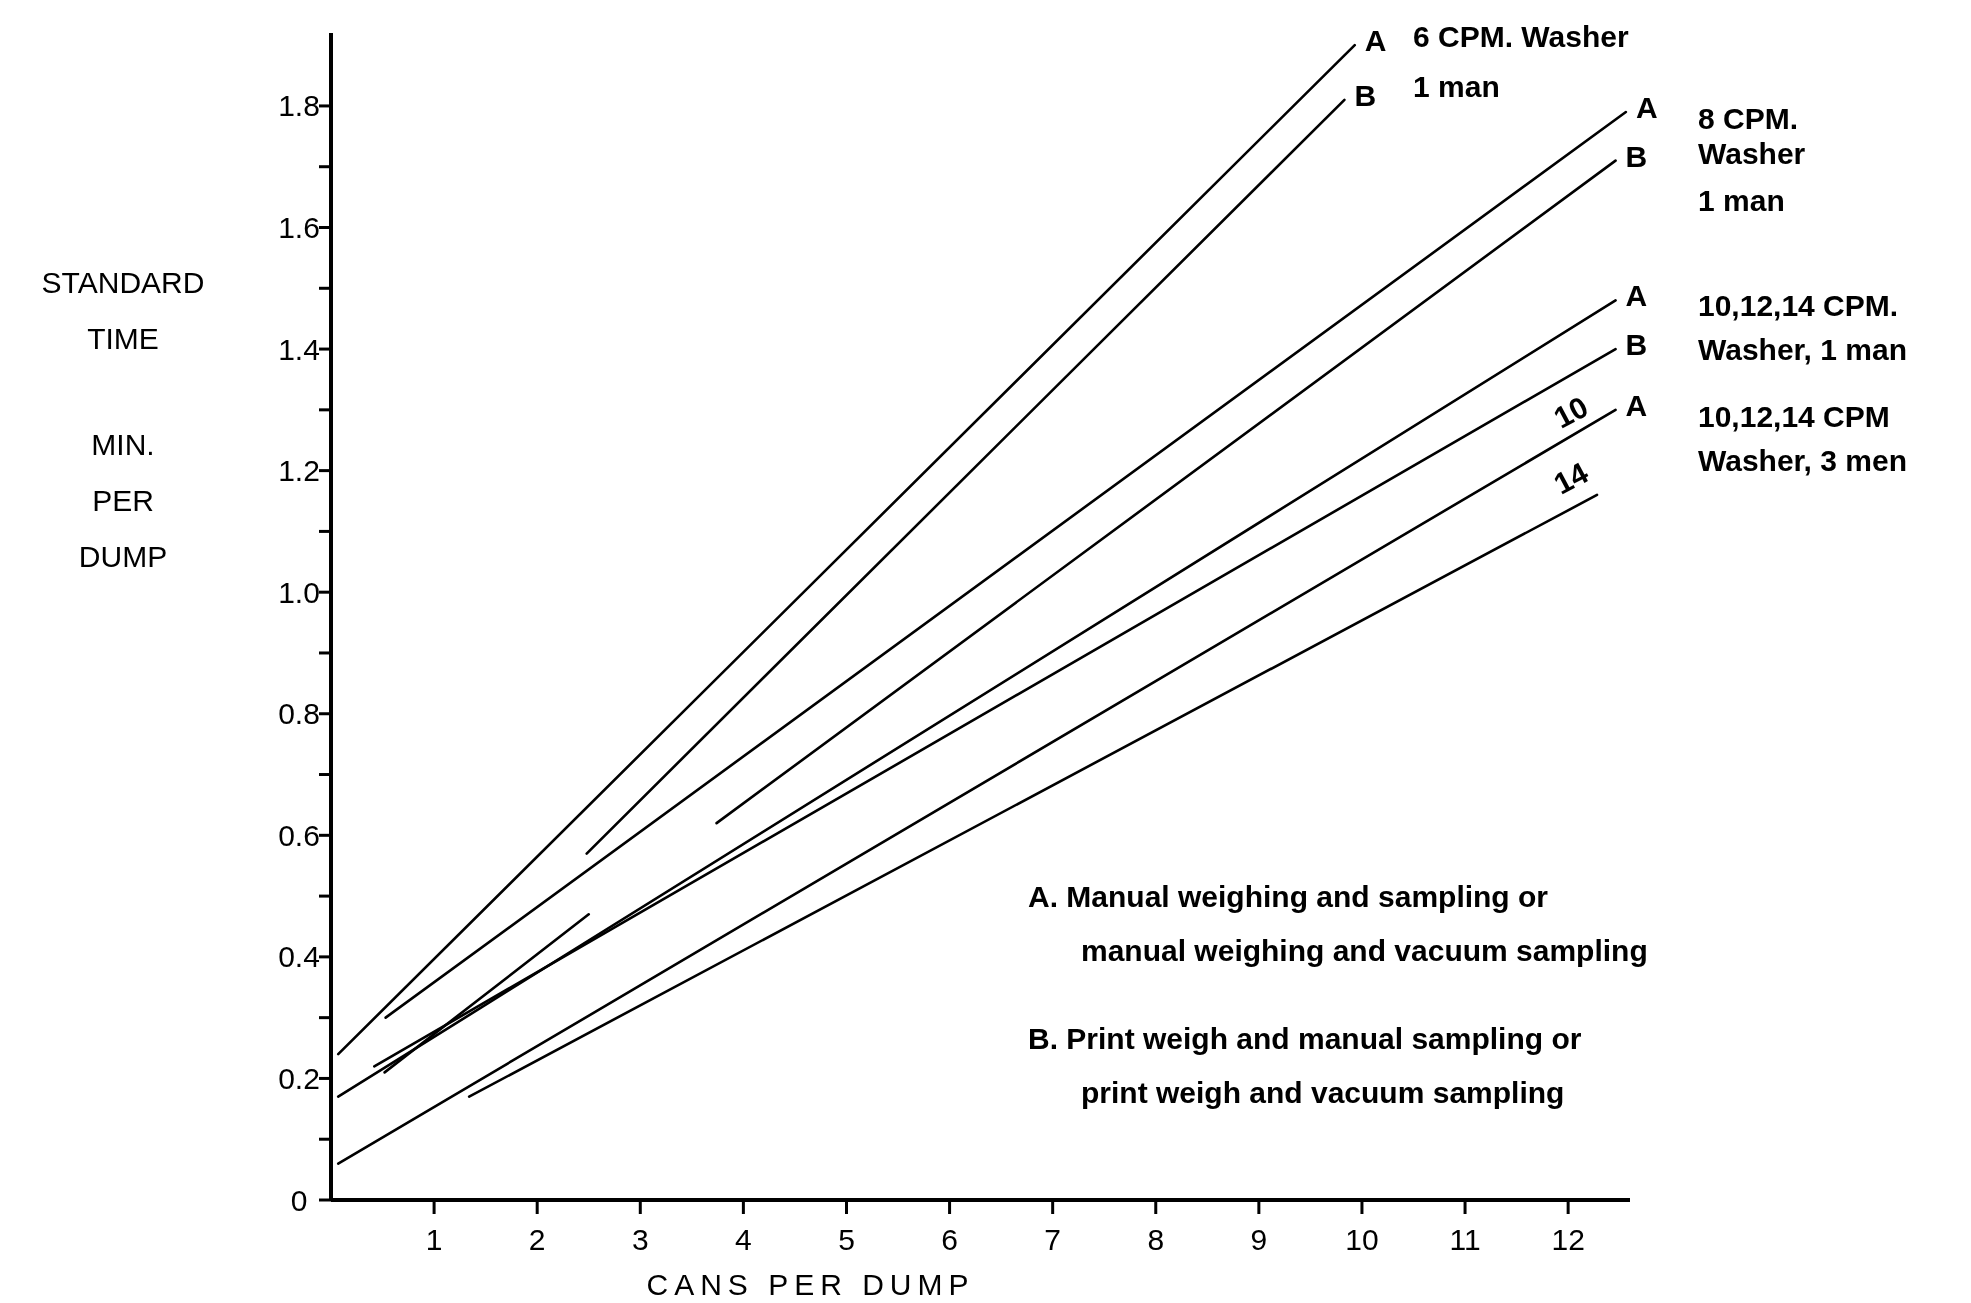 The width and height of the screenshot is (1971, 1303). I want to click on annotation: 6 CPM. Washer, so click(1521, 36).